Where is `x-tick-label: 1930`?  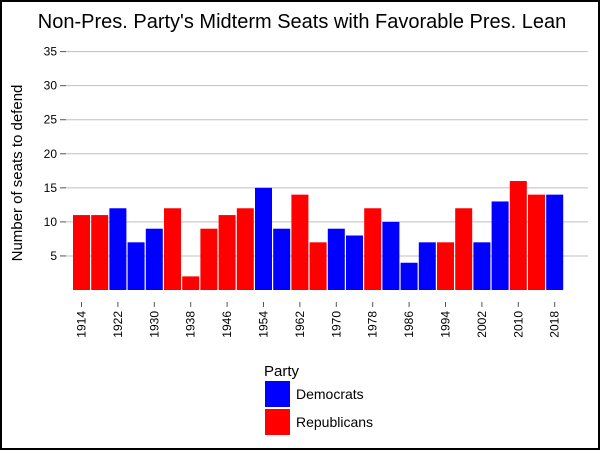
x-tick-label: 1930 is located at coordinates (154, 324).